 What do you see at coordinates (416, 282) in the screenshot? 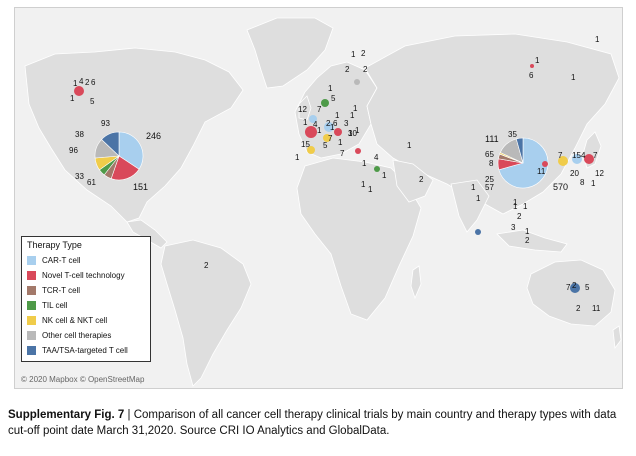
I see `madagascar-shape` at bounding box center [416, 282].